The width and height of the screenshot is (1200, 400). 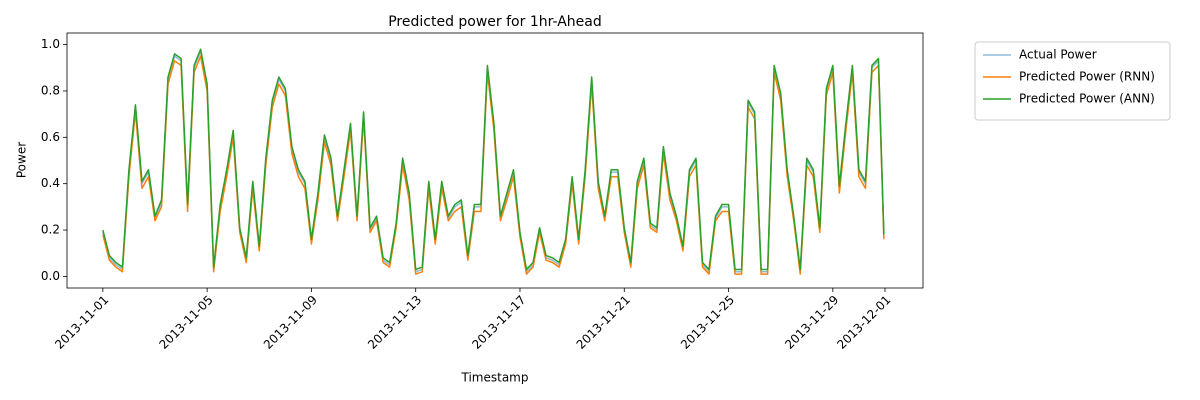 What do you see at coordinates (50, 276) in the screenshot?
I see `y-tick-label: 0.0` at bounding box center [50, 276].